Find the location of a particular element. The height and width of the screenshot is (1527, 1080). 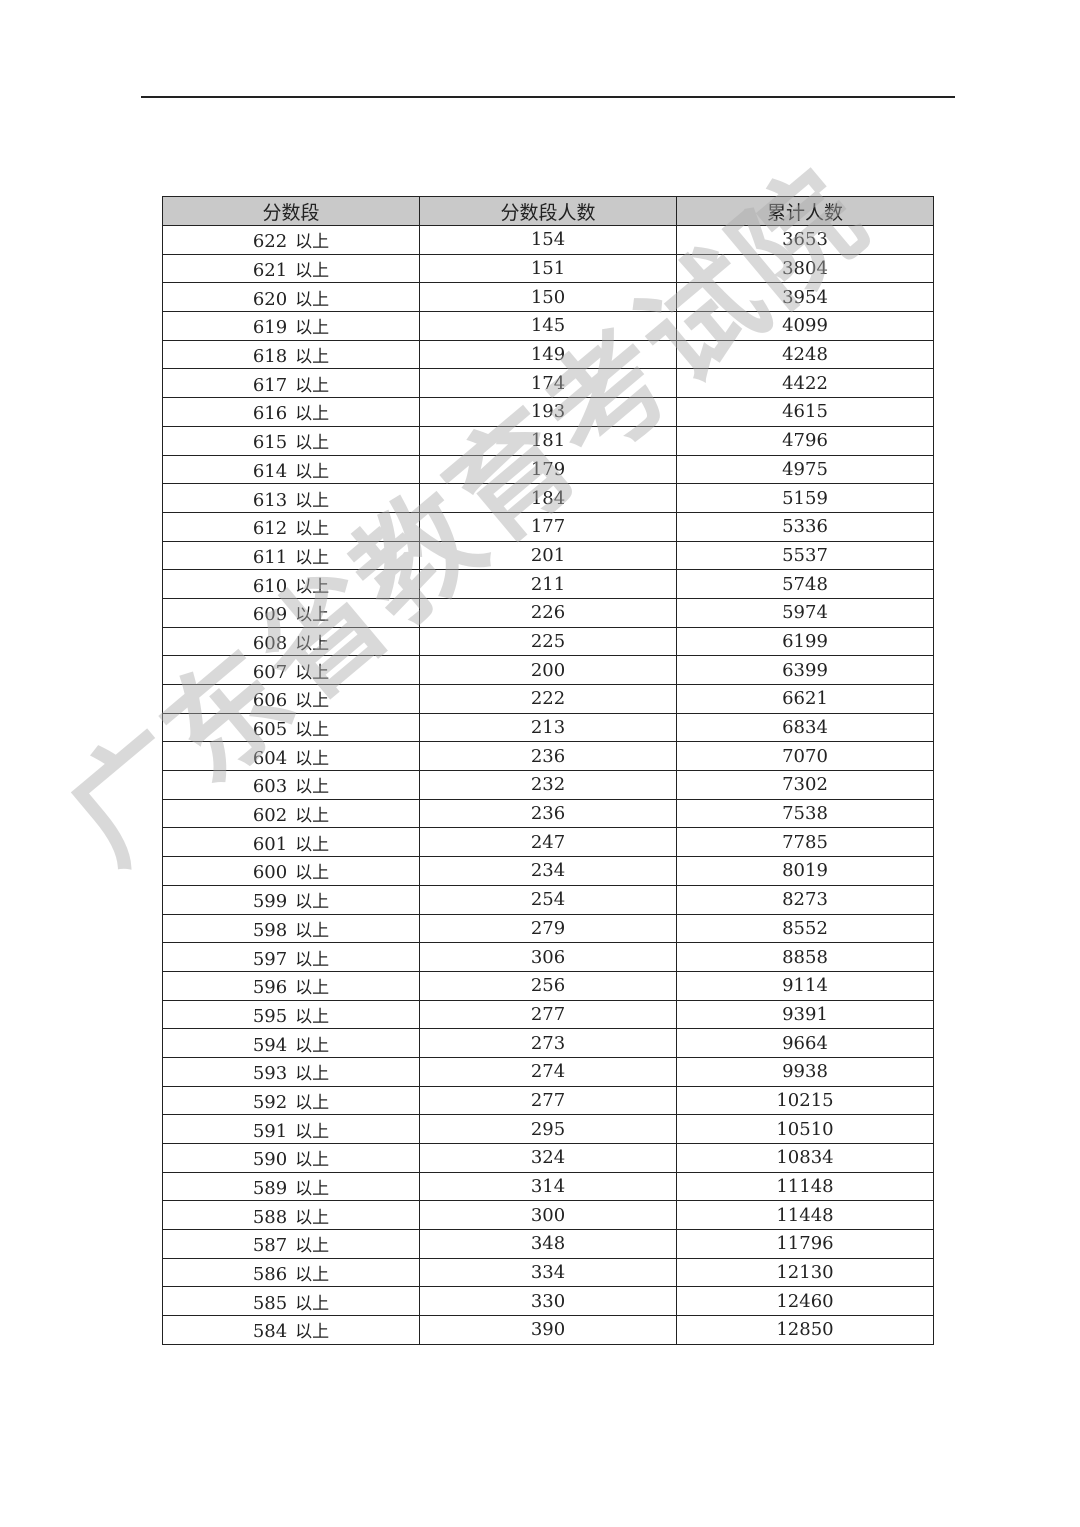

score-value: 588 is located at coordinates (270, 1217).